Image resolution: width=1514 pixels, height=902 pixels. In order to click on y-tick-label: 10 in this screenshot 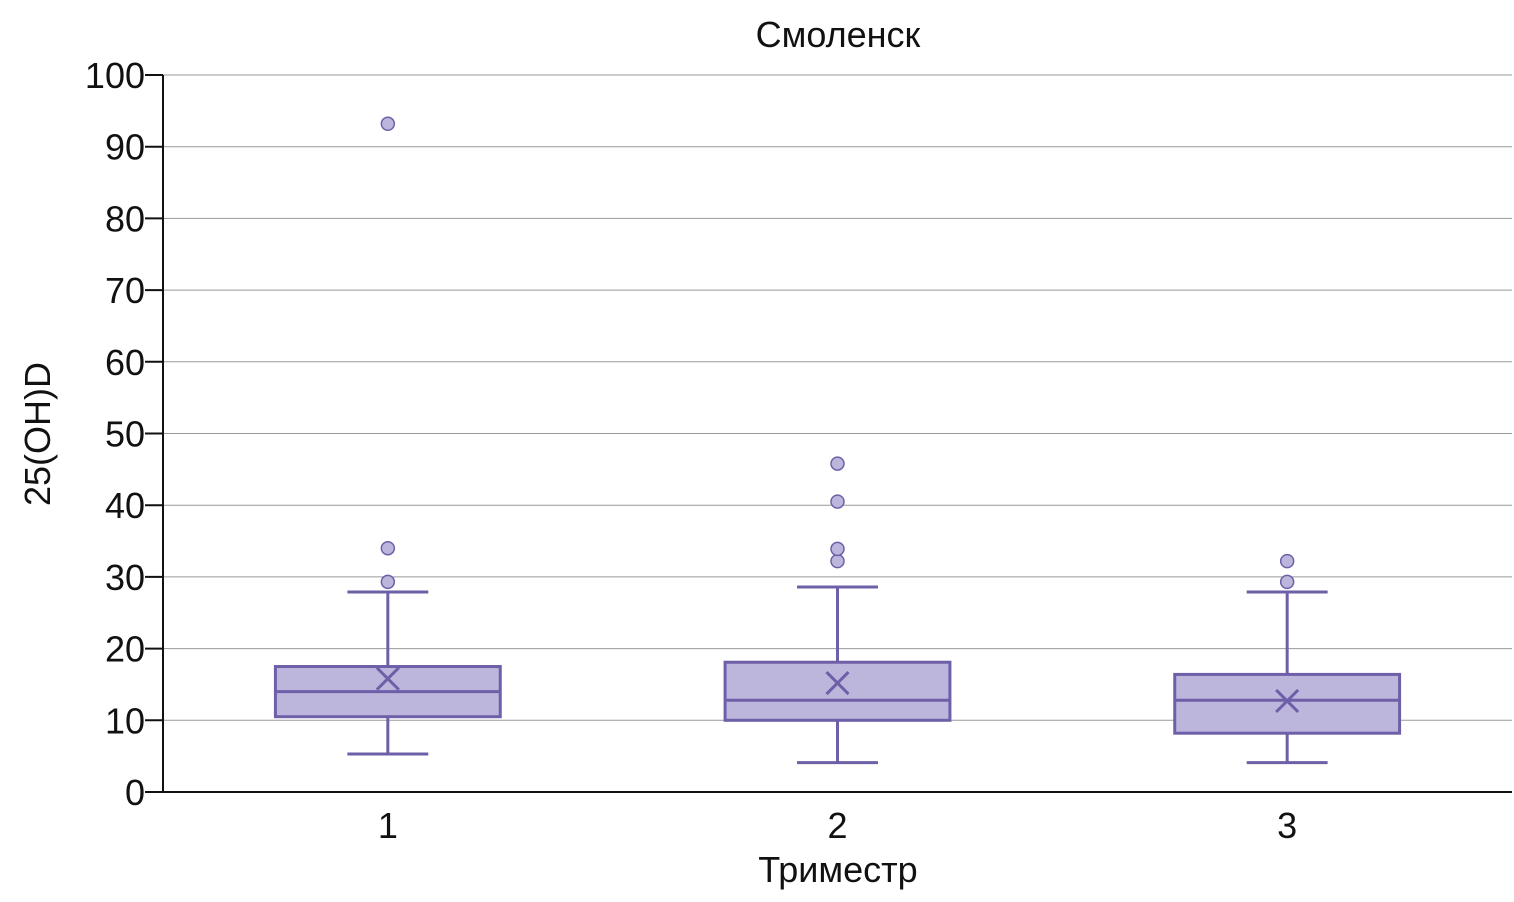, I will do `click(125, 720)`.